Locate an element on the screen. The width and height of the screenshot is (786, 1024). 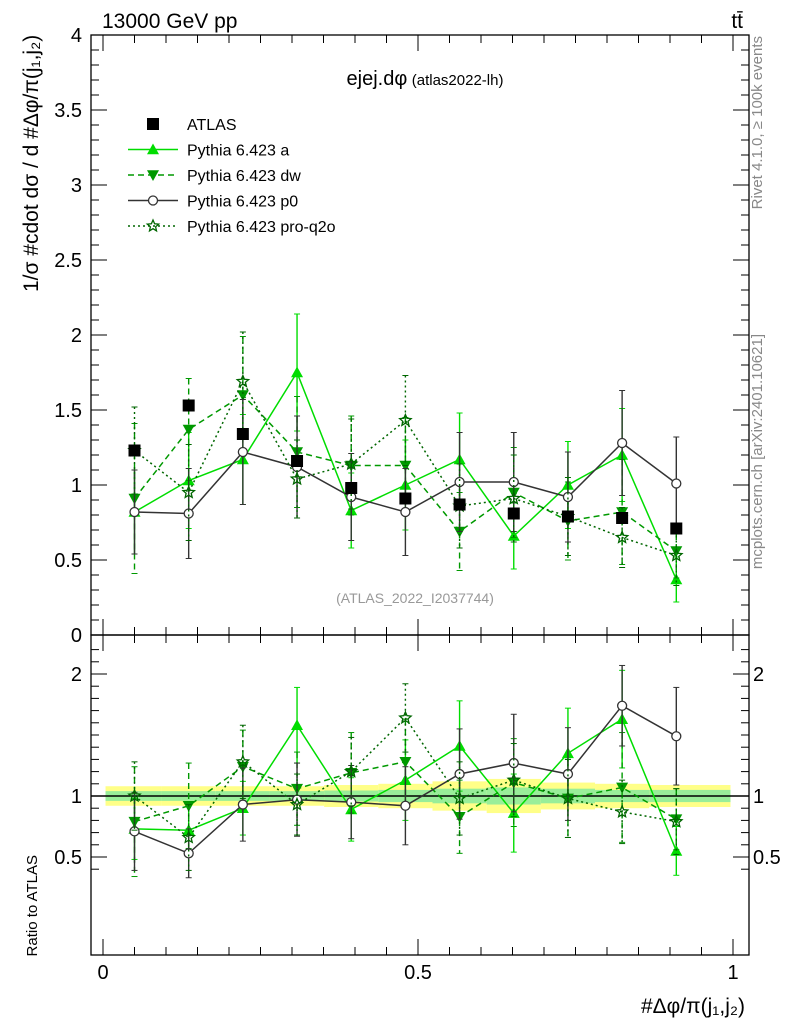
y-axis-label: 1/σ #cdot dσ / d #Δφ/π(j₁,j₂) is located at coordinates (31, 163).